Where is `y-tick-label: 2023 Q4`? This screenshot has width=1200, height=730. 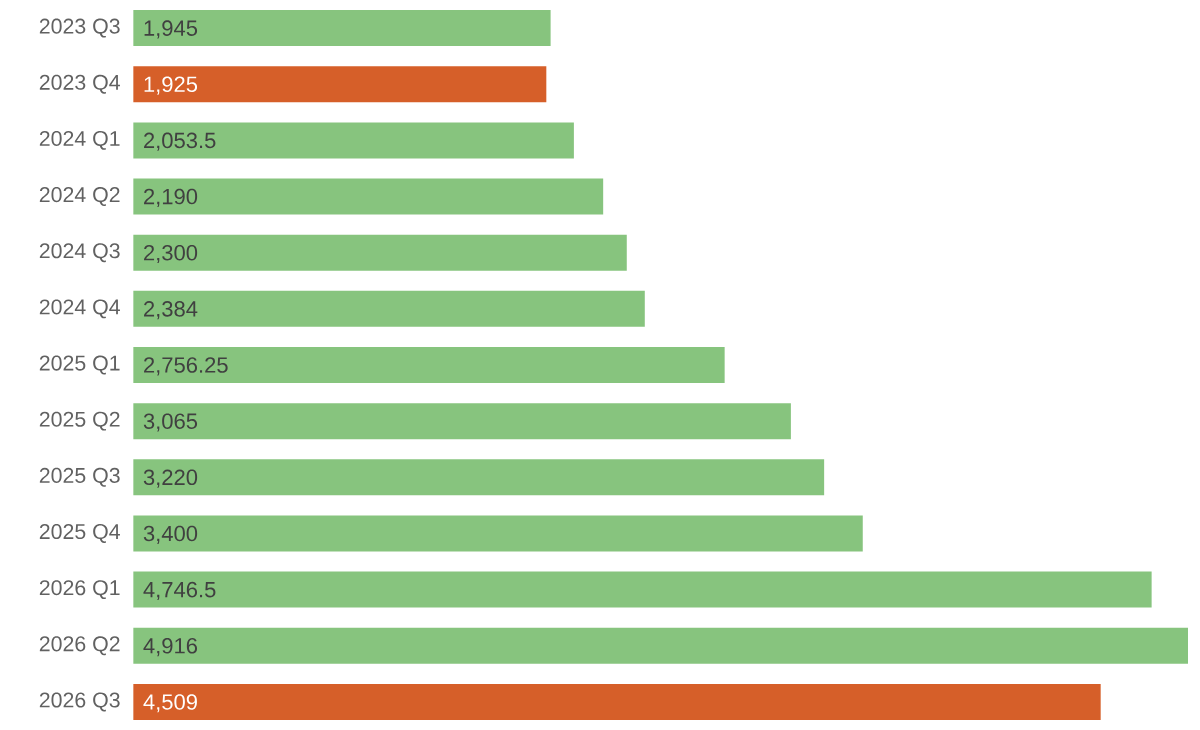
y-tick-label: 2023 Q4 is located at coordinates (79, 84).